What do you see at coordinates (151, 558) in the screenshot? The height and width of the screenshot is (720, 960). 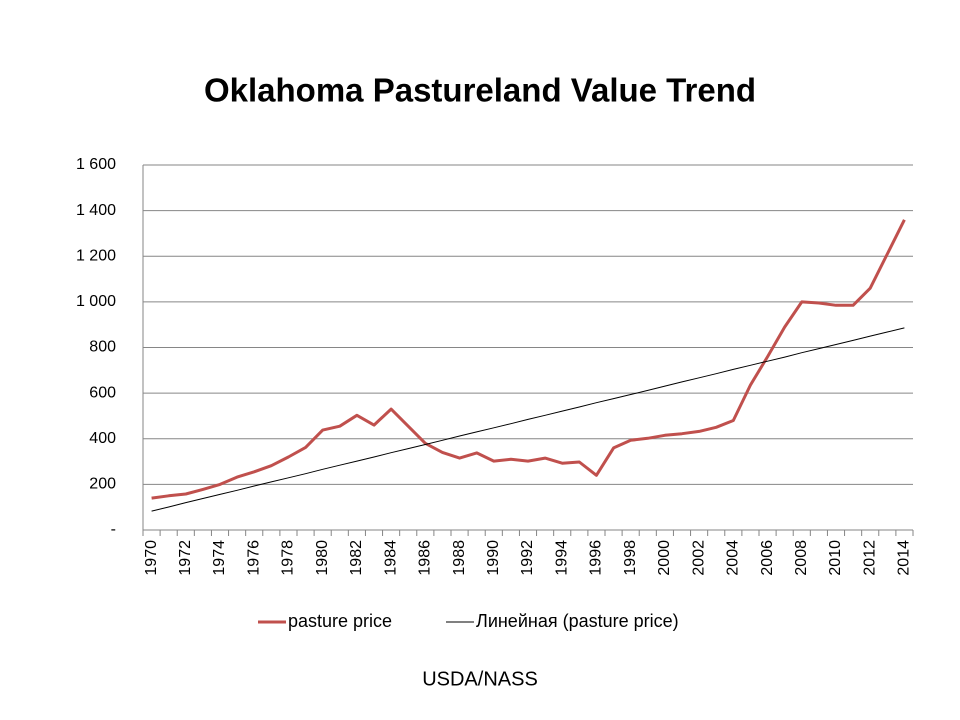 I see `x-tick-label: 1970` at bounding box center [151, 558].